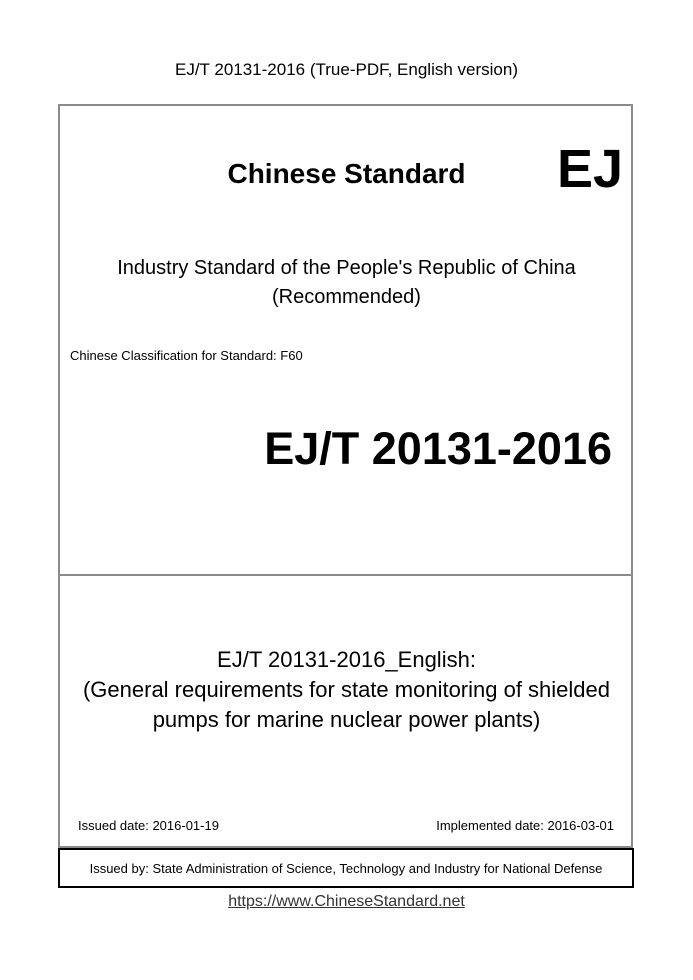 Image resolution: width=693 pixels, height=980 pixels. What do you see at coordinates (186, 355) in the screenshot?
I see `classification: Chinese Classification for Standard: F60` at bounding box center [186, 355].